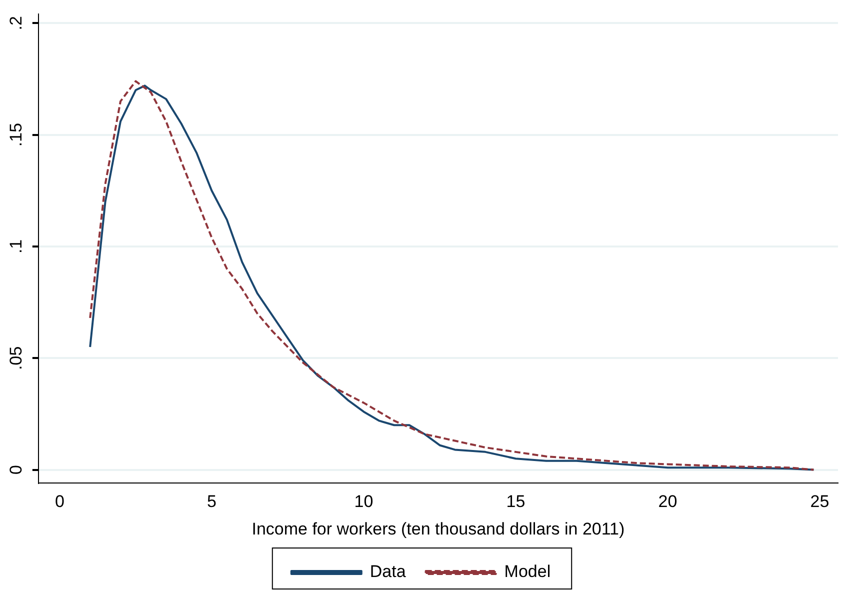  What do you see at coordinates (527, 572) in the screenshot?
I see `legend-label: Model` at bounding box center [527, 572].